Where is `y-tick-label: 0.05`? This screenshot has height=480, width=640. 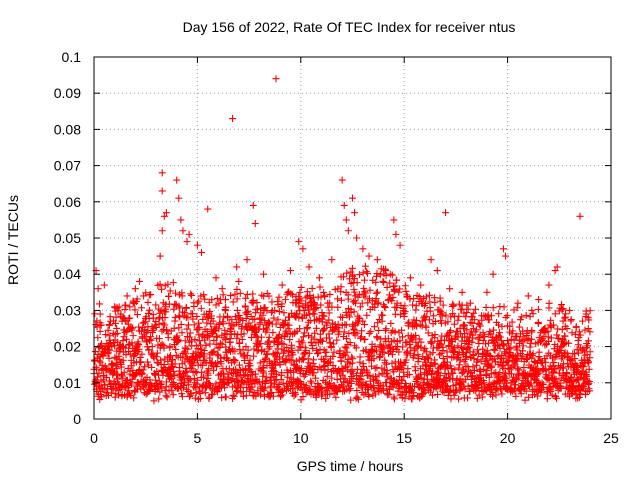
y-tick-label: 0.05 is located at coordinates (67, 238).